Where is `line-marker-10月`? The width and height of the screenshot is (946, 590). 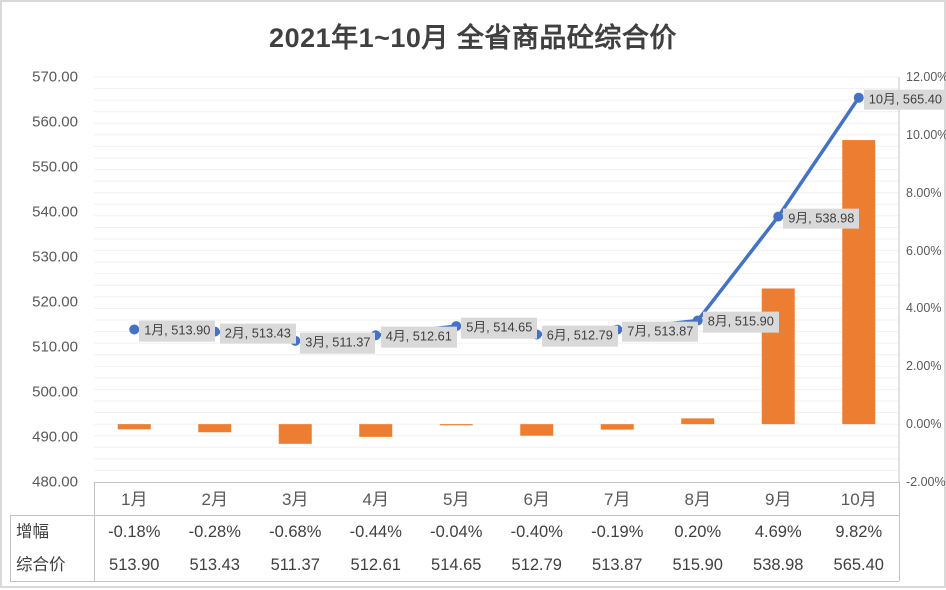 line-marker-10月 is located at coordinates (858, 97).